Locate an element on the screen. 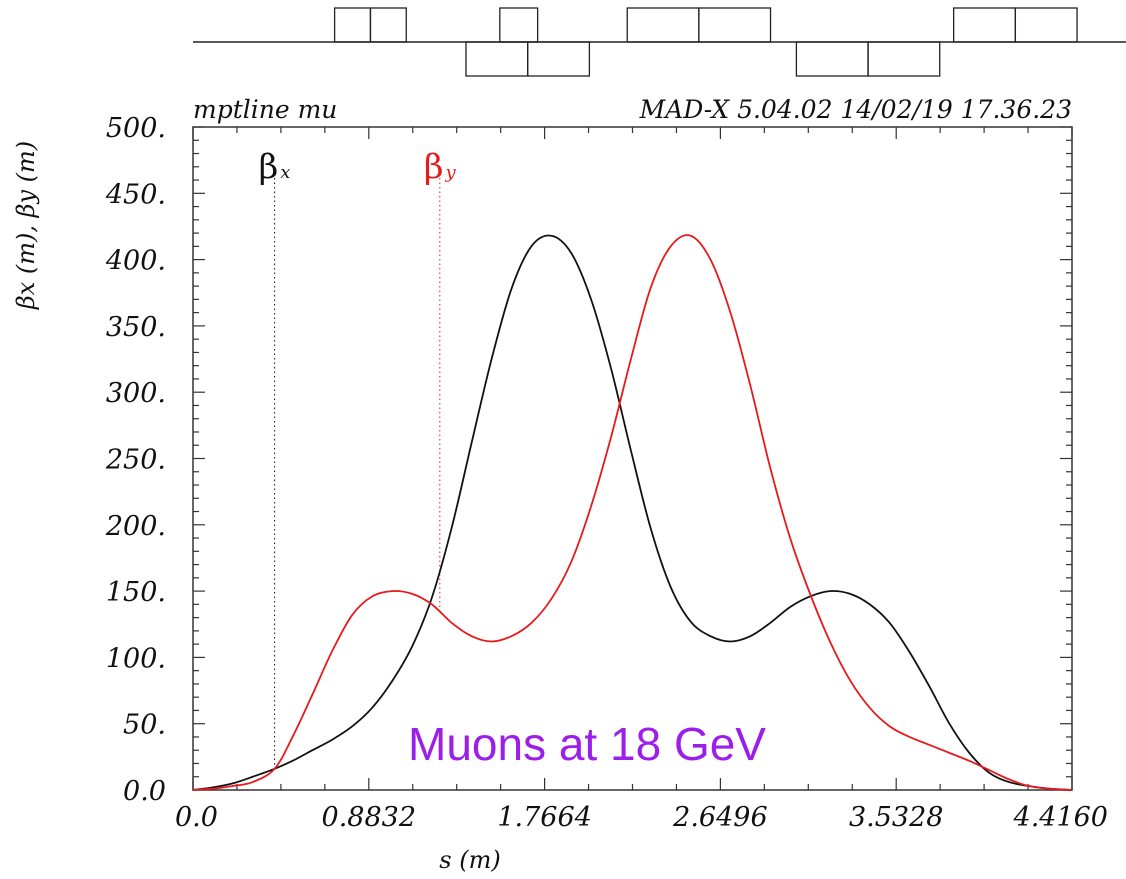 This screenshot has width=1126, height=879. x-tick-label: 4.4160 is located at coordinates (1060, 817).